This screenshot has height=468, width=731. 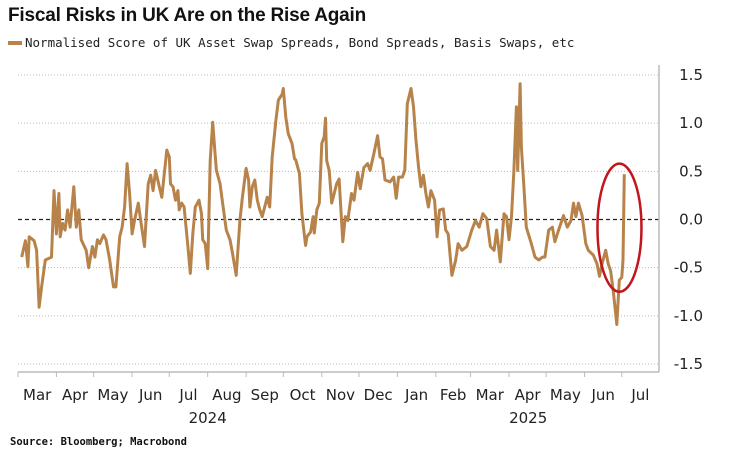 What do you see at coordinates (528, 418) in the screenshot?
I see `x-year-label: 2025` at bounding box center [528, 418].